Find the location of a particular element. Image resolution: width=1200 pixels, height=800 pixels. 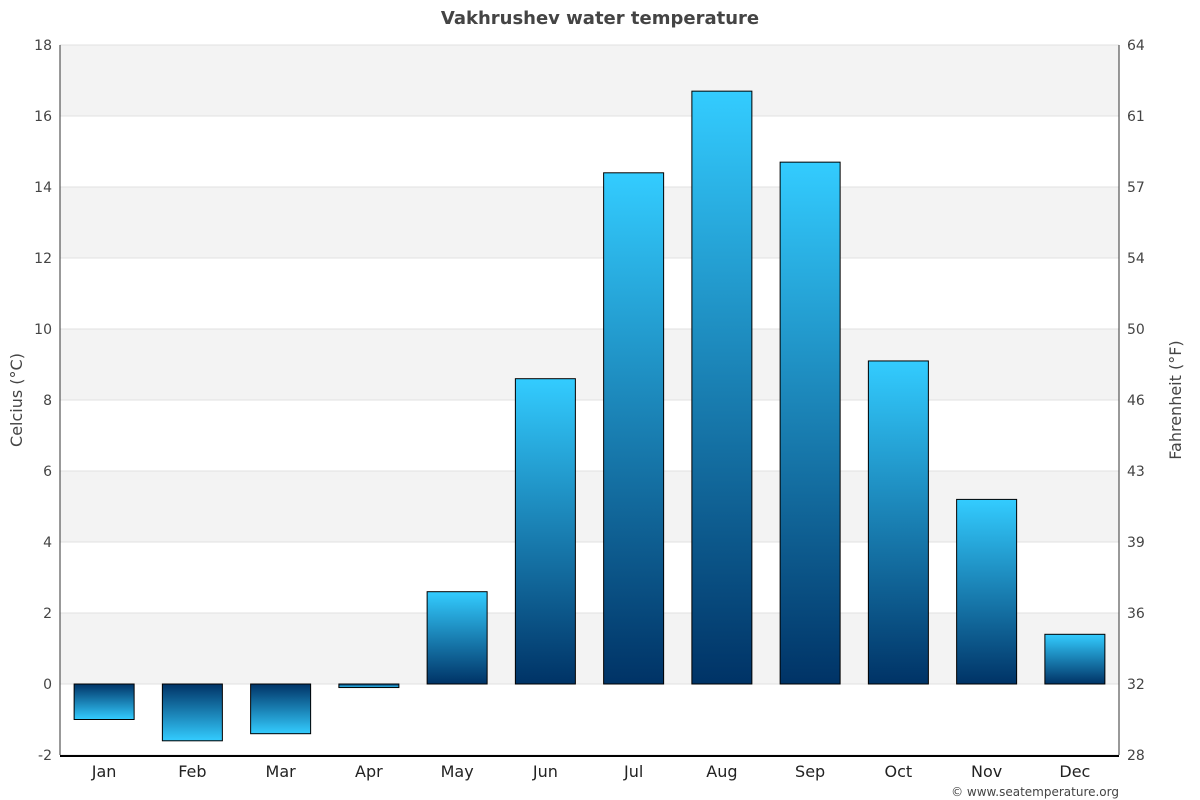

bar-jun is located at coordinates (545, 531).